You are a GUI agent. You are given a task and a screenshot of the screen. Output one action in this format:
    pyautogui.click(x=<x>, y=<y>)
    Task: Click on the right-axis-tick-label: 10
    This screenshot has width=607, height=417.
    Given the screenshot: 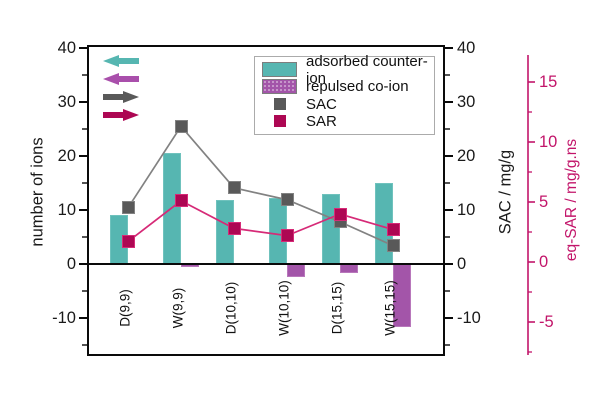 What is the action you would take?
    pyautogui.click(x=466, y=209)
    